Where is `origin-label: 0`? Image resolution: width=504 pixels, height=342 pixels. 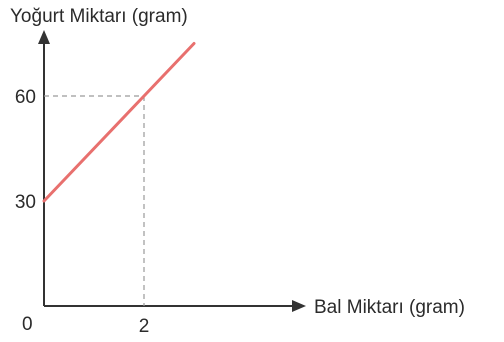
origin-label: 0 is located at coordinates (27, 324).